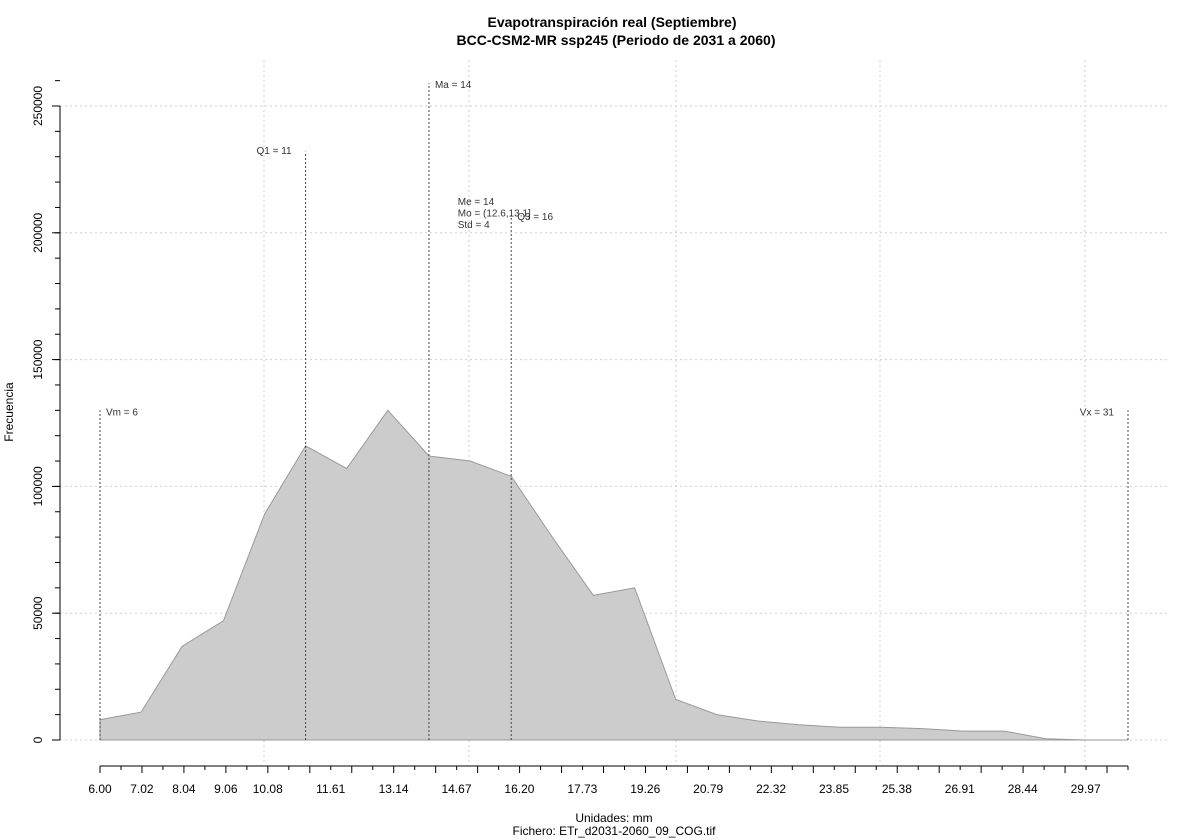 The height and width of the screenshot is (840, 1200). What do you see at coordinates (960, 789) in the screenshot?
I see `x-tick-label: 26.91` at bounding box center [960, 789].